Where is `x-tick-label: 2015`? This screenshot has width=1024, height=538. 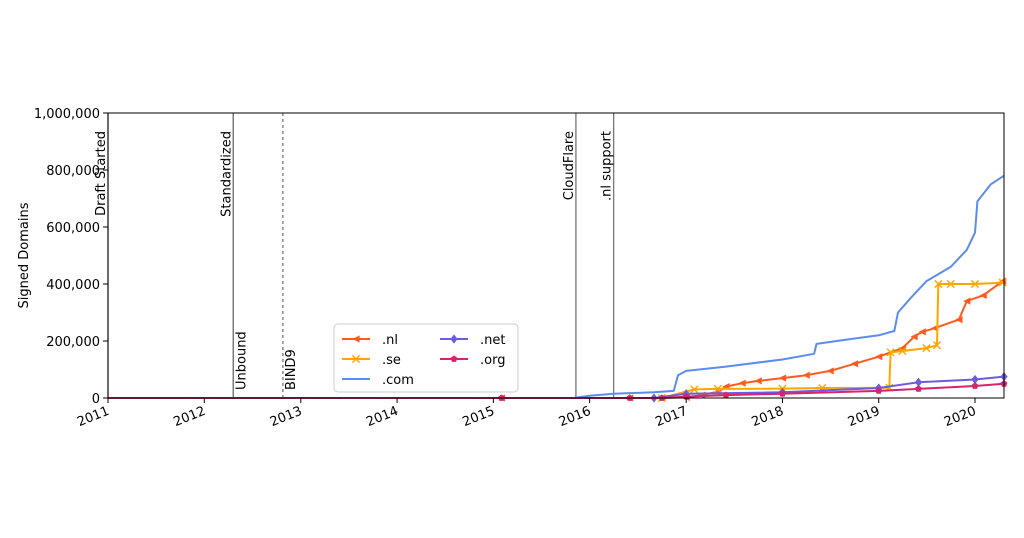
x-tick-label: 2015 is located at coordinates (479, 417).